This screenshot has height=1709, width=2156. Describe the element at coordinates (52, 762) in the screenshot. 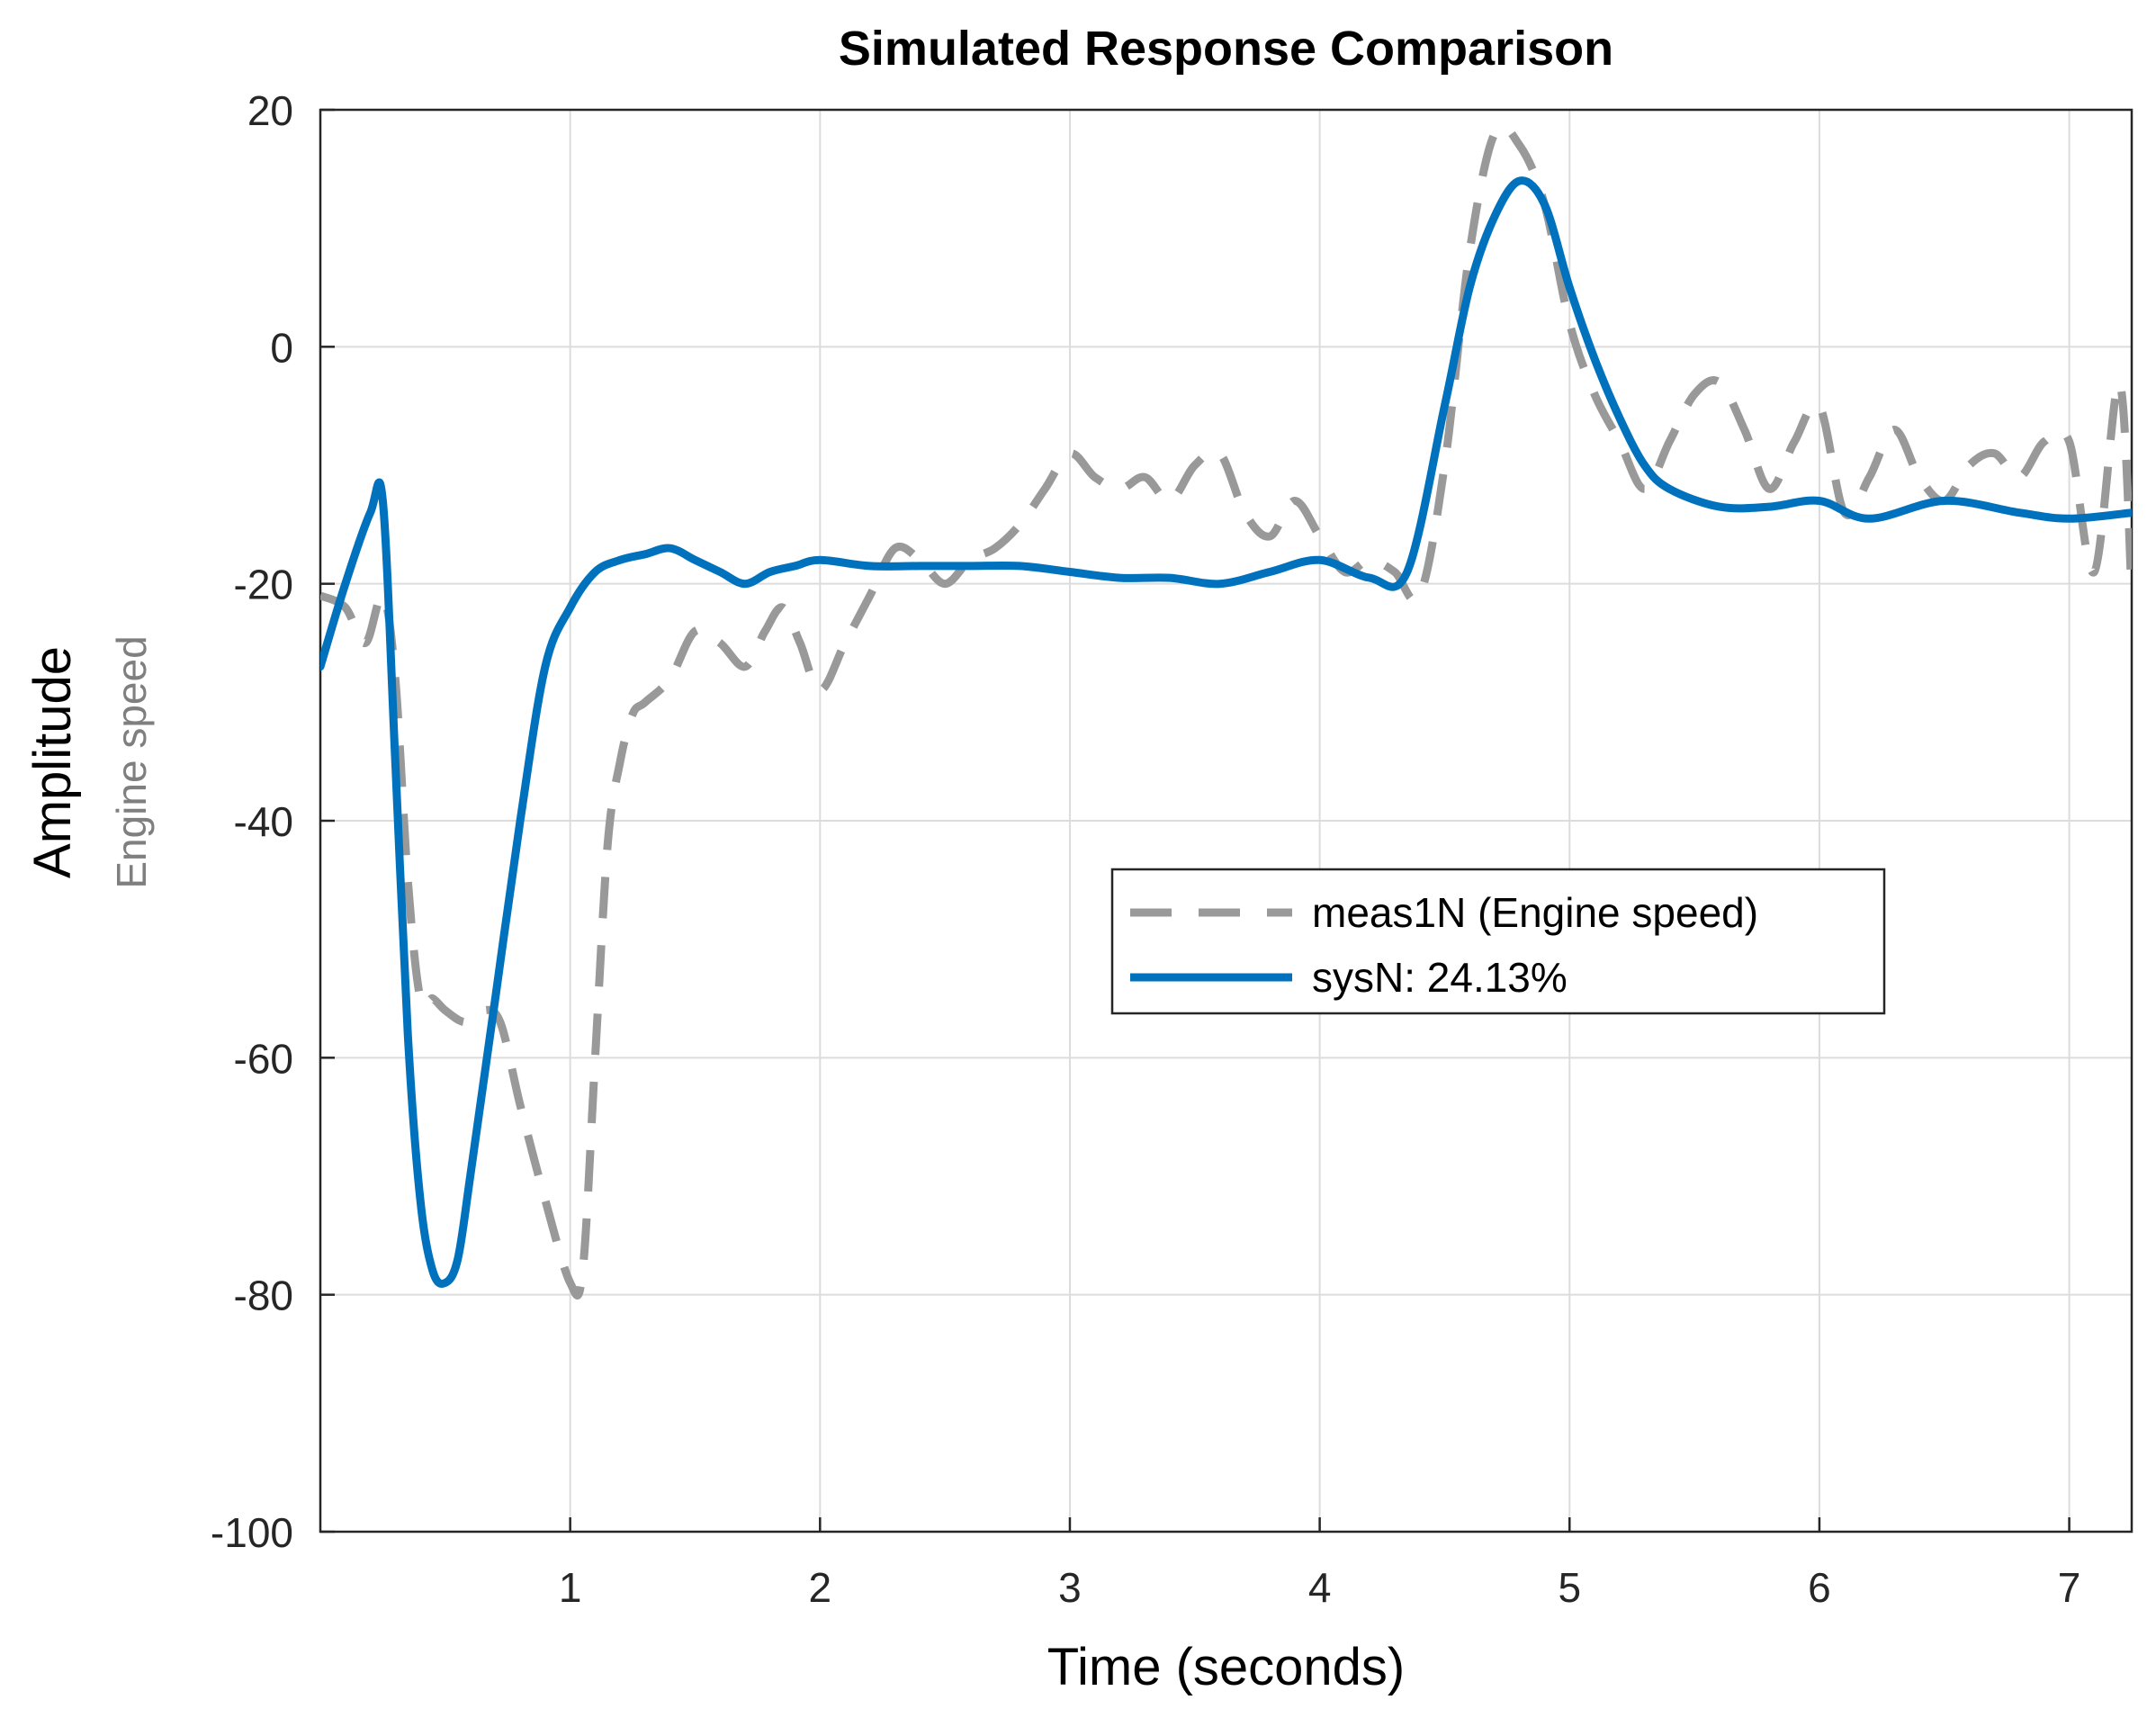

I see `y-axis-label: Amplitude` at that location.